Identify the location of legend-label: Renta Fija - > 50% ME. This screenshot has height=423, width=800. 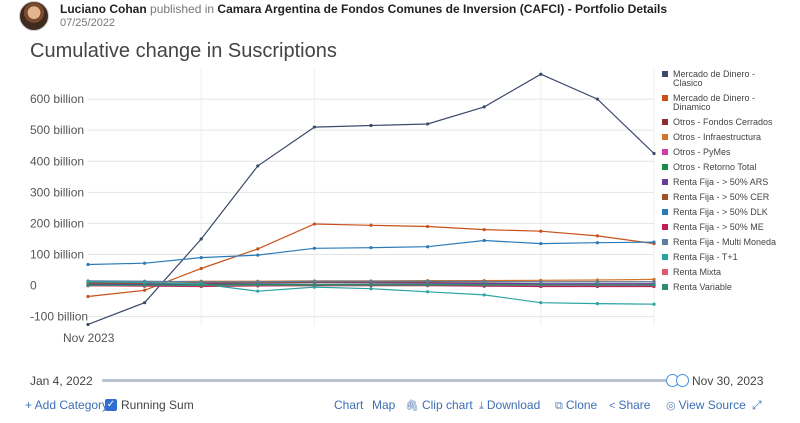
(718, 227).